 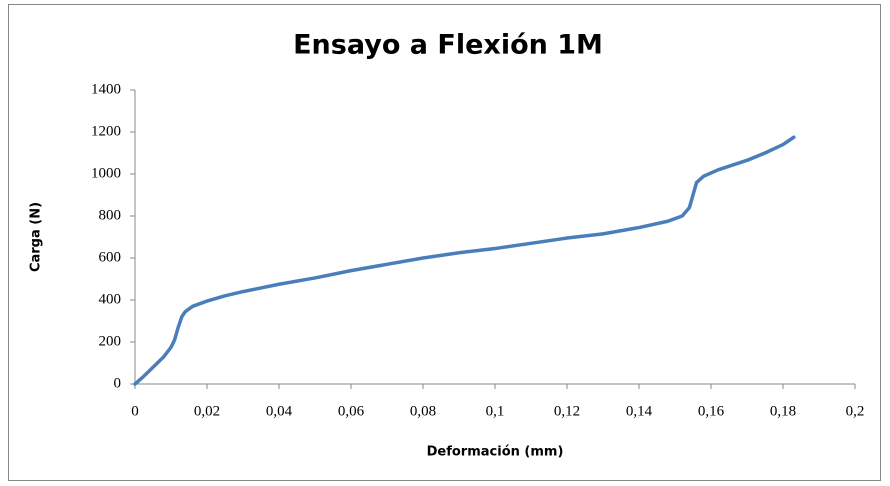 I want to click on y-tick-label: 0, so click(x=118, y=383).